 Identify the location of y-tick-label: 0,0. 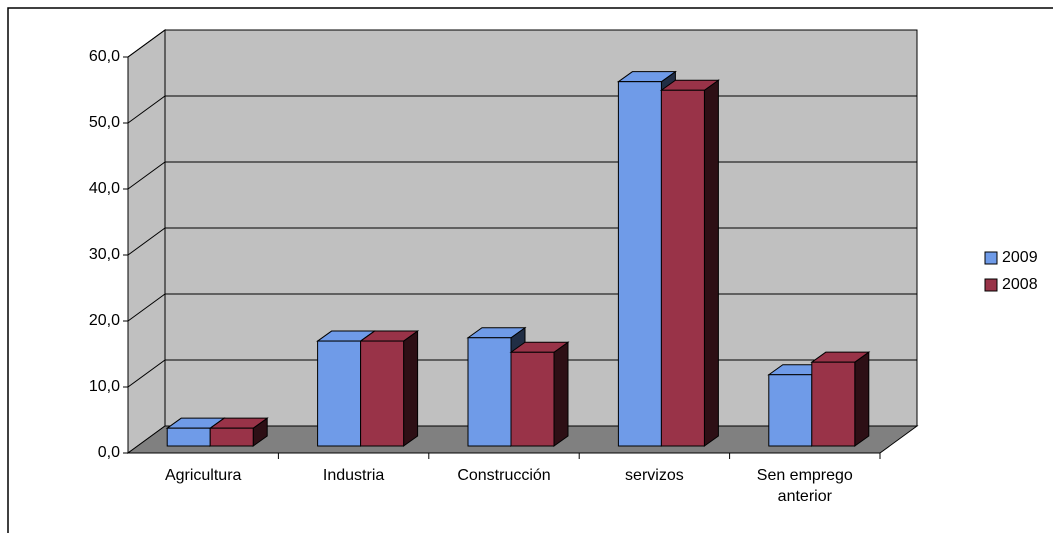
(109, 452).